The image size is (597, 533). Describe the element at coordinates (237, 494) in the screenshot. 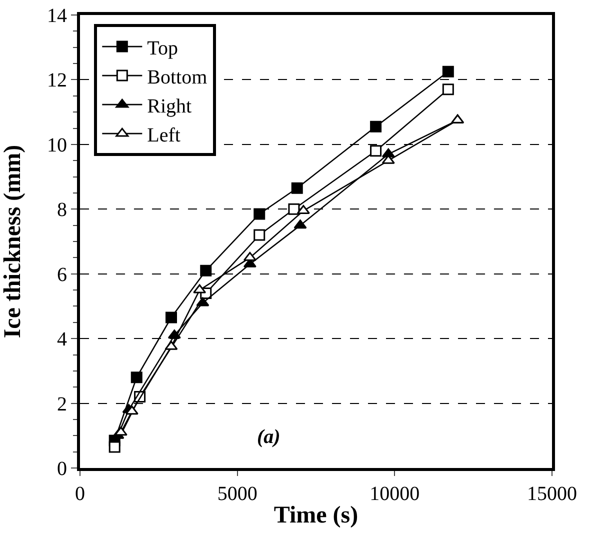

I see `x-tick-label: 5000` at that location.